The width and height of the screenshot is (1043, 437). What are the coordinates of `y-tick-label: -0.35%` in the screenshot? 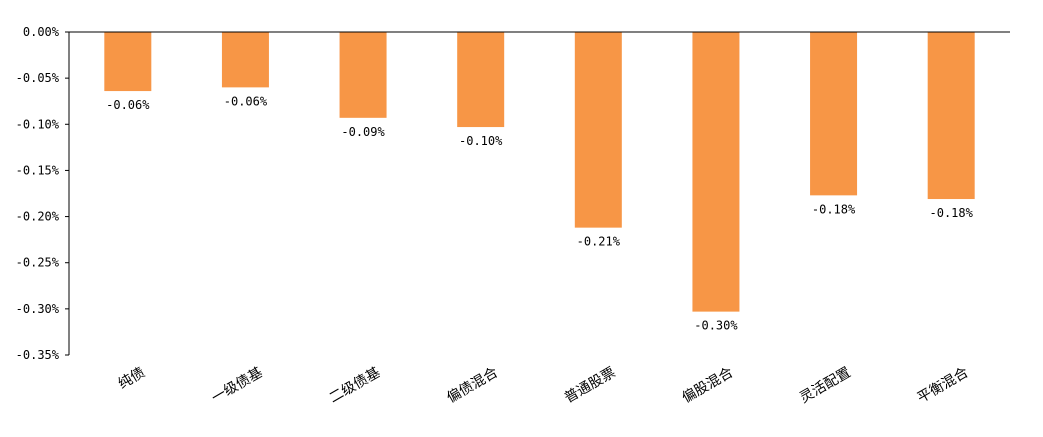 It's located at (38, 355).